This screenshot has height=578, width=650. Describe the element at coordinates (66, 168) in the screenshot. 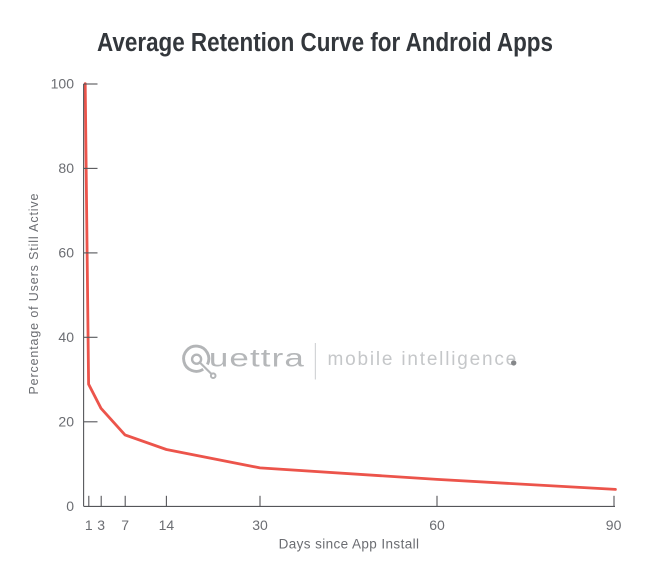

I see `svg-text: 80` at that location.